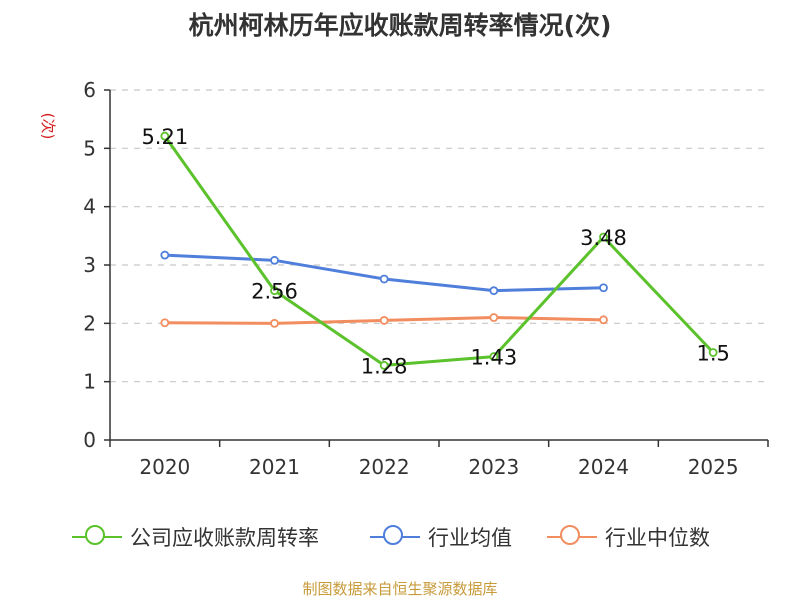  I want to click on y-tick-label: 1, so click(89, 382).